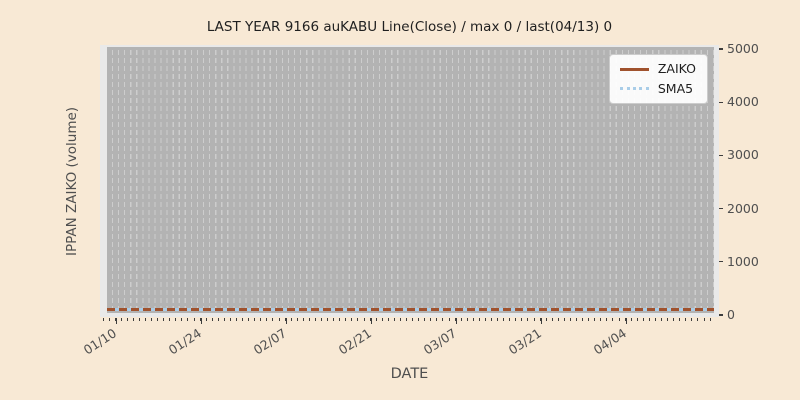 This screenshot has height=400, width=800. Describe the element at coordinates (658, 79) in the screenshot. I see `legend: ZAIKO SMA5` at that location.